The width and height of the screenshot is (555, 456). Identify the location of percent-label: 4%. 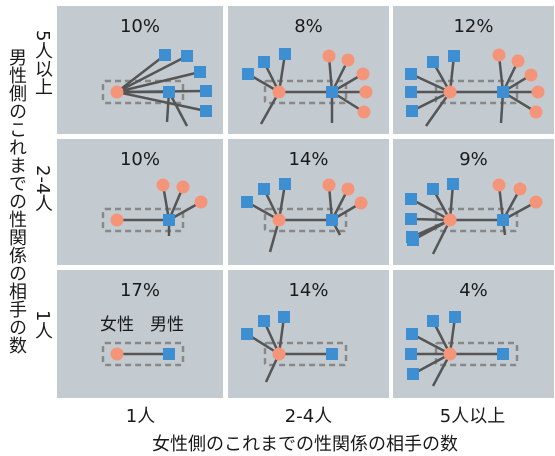
(473, 290).